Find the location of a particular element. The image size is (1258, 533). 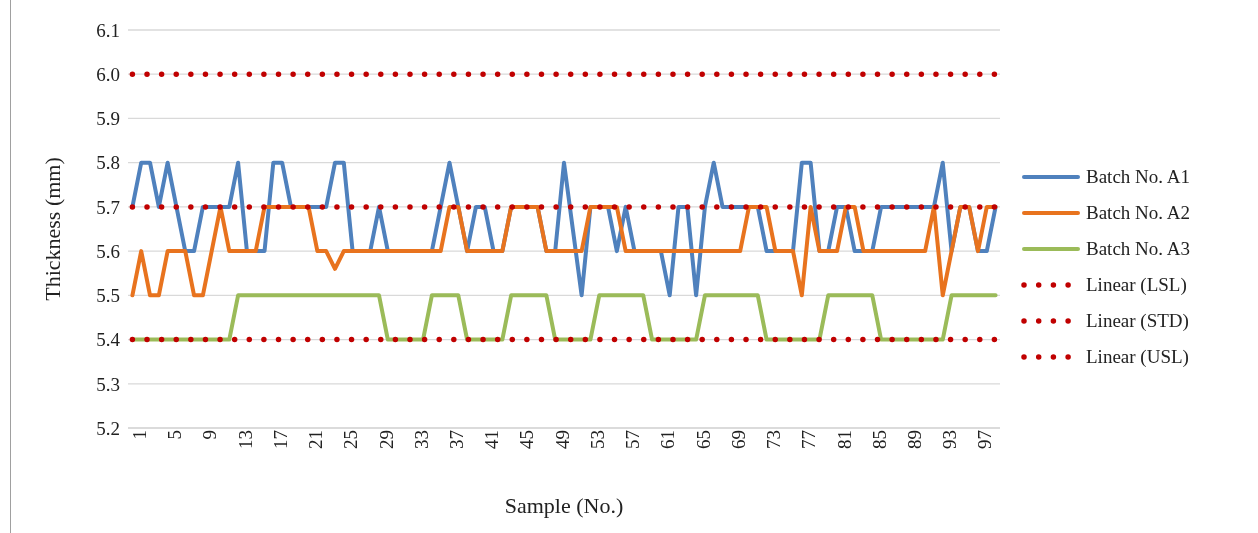

x-tick-label: 77 is located at coordinates (809, 439).